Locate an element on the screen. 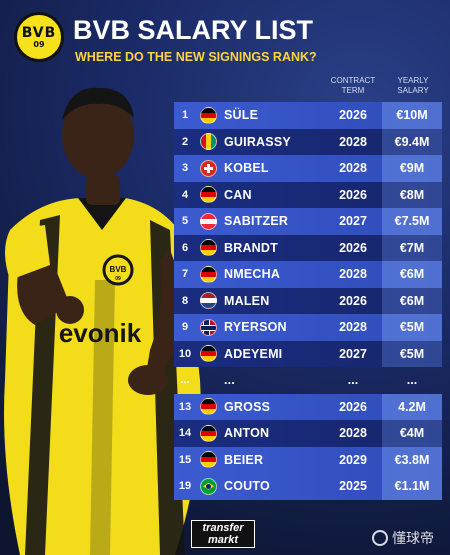 Image resolution: width=450 pixels, height=555 pixels. rank-cell: 9 is located at coordinates (185, 327).